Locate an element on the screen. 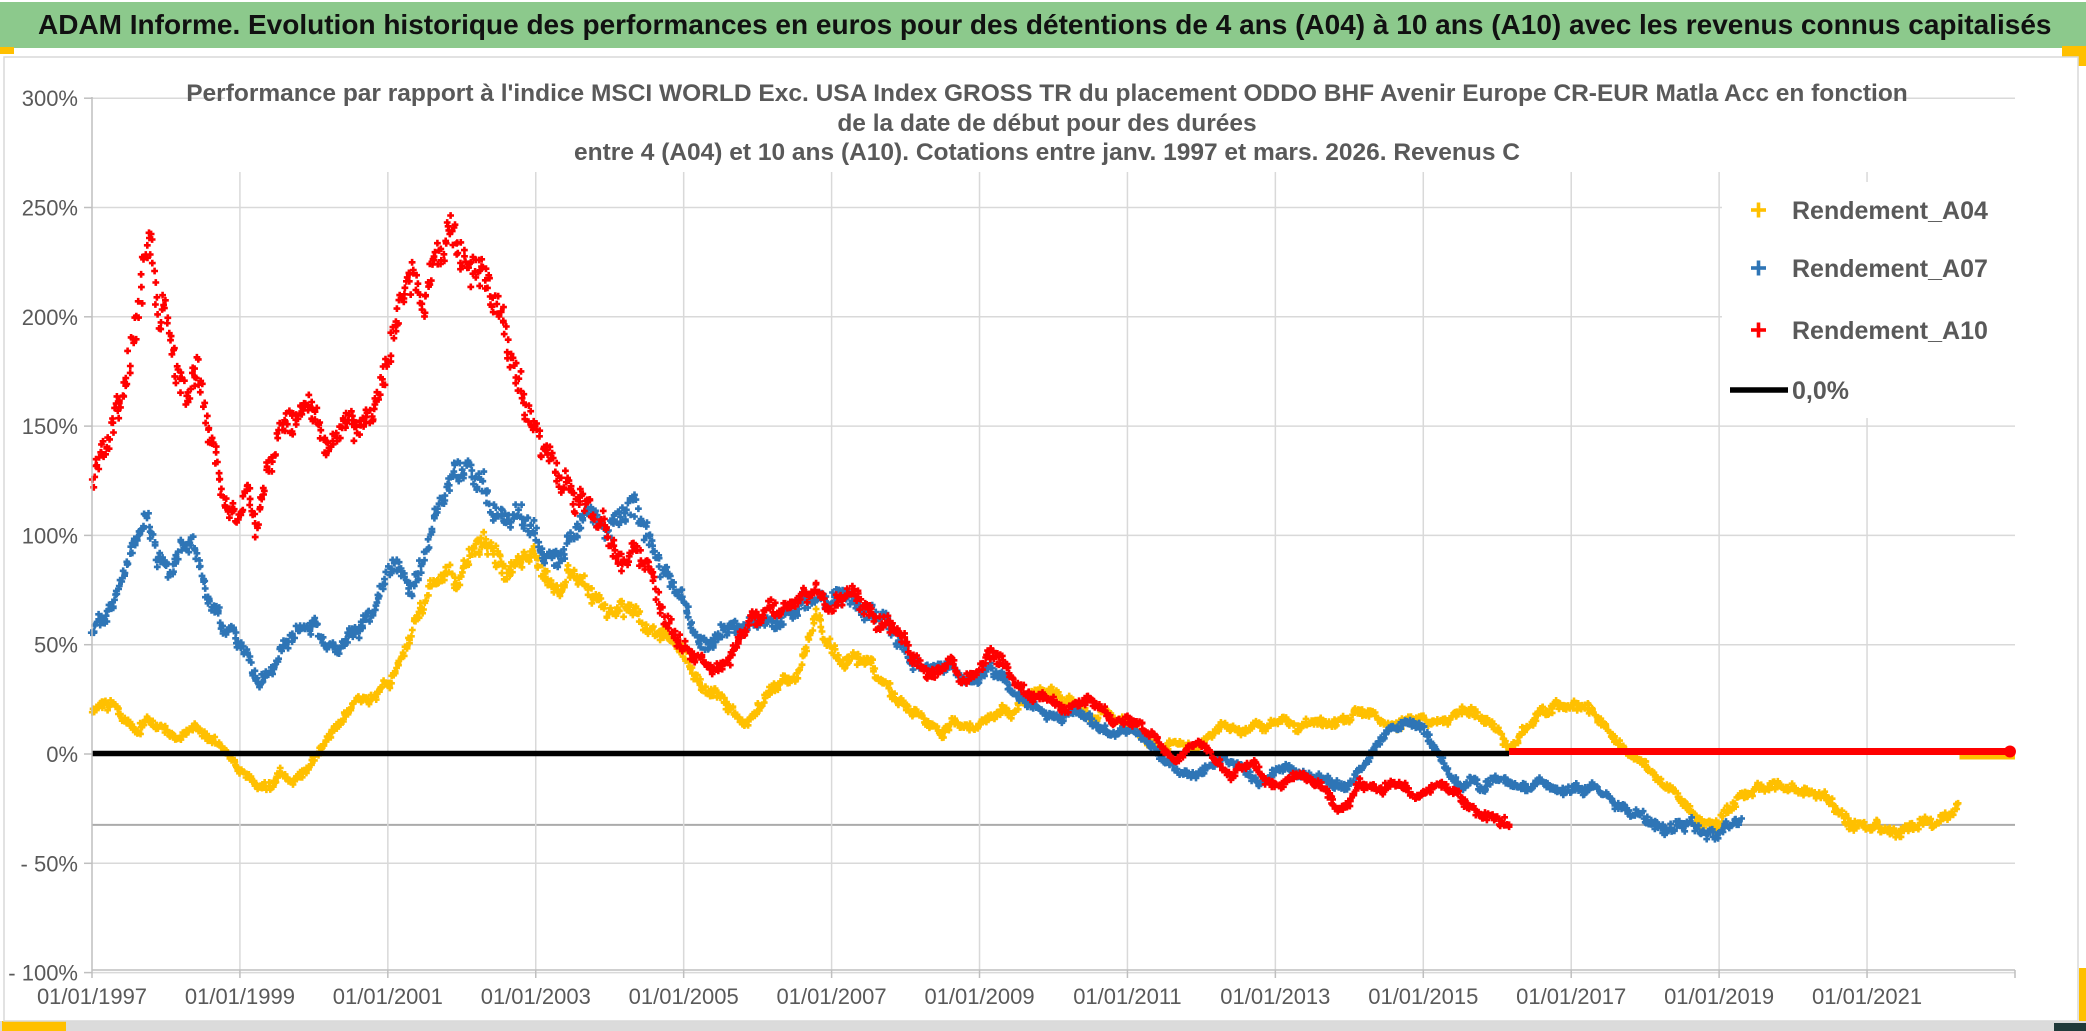  x-tick-label: 01/01/2011 is located at coordinates (1127, 996).